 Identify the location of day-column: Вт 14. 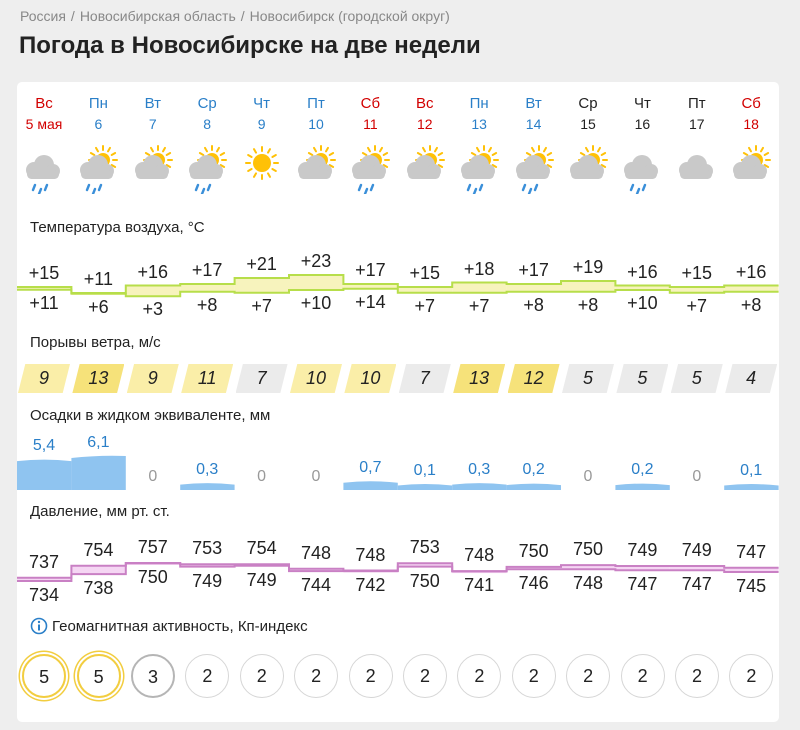
(534, 113).